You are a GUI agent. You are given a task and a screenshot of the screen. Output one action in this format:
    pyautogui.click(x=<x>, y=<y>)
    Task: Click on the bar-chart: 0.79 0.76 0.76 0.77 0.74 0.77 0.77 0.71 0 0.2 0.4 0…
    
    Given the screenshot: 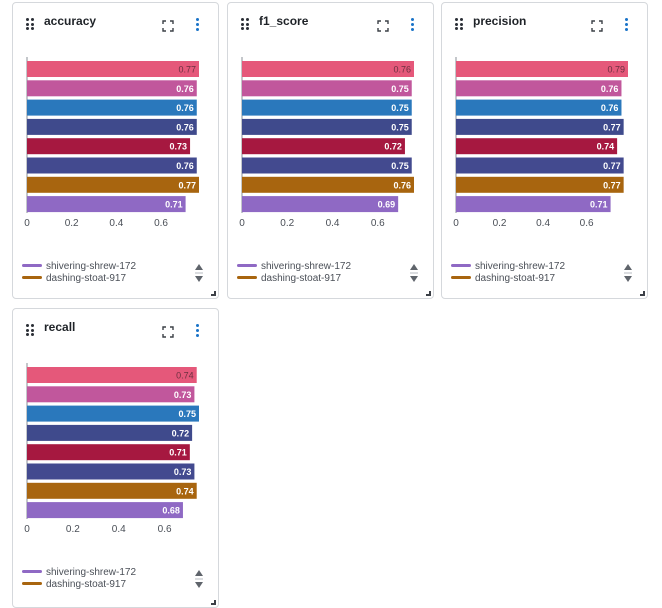 What is the action you would take?
    pyautogui.click(x=540, y=143)
    